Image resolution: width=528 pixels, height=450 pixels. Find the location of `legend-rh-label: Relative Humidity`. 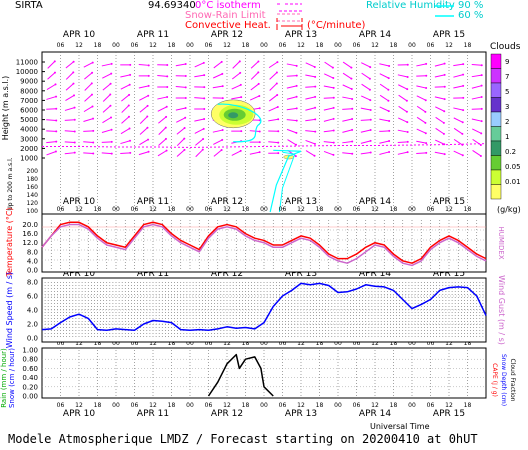

legend-rh-label: Relative Humidity is located at coordinates (410, 5).